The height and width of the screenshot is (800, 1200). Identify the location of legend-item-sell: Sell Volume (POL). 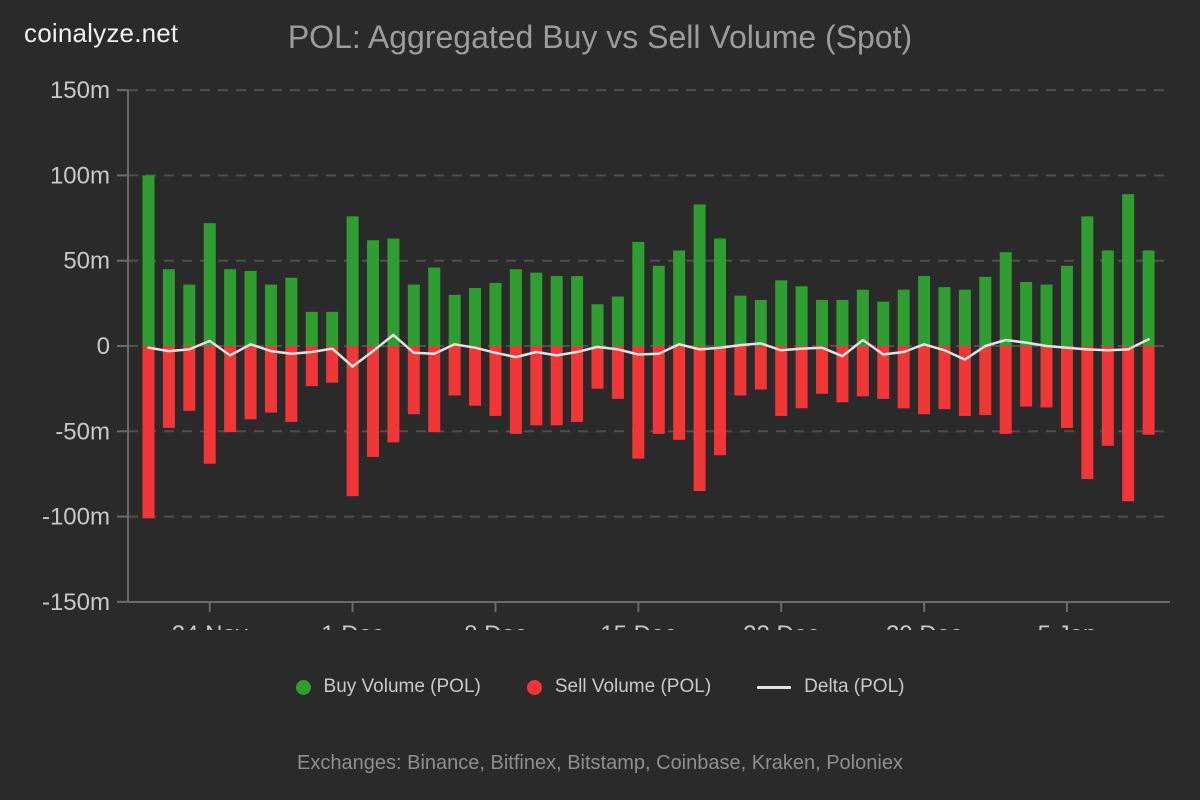
(618, 687).